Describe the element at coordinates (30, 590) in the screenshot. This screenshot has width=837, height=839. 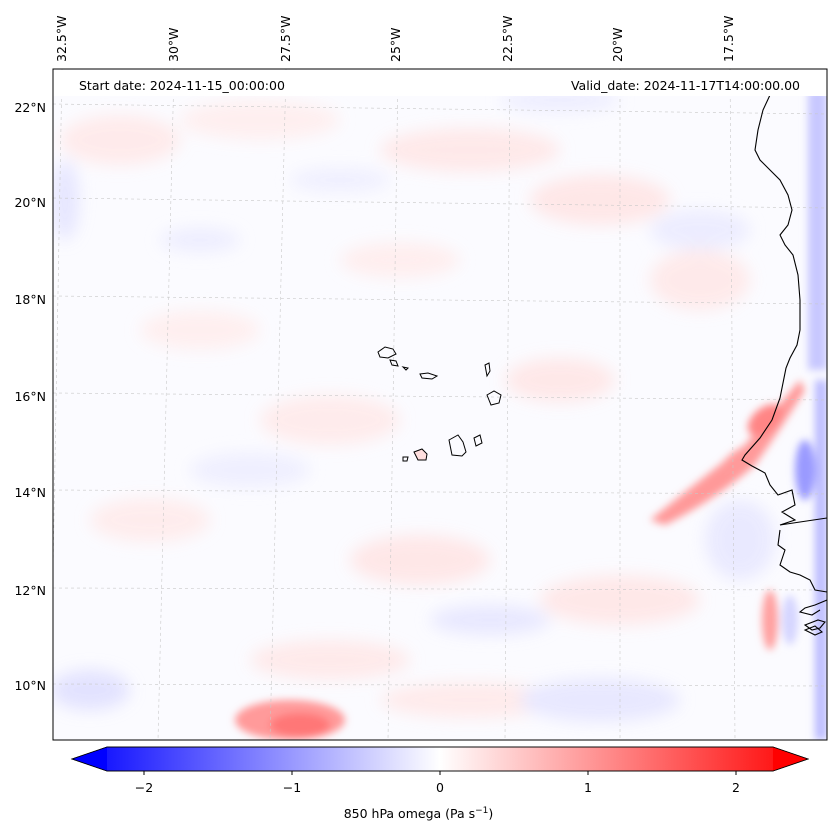
I see `lat-label: 12°N` at that location.